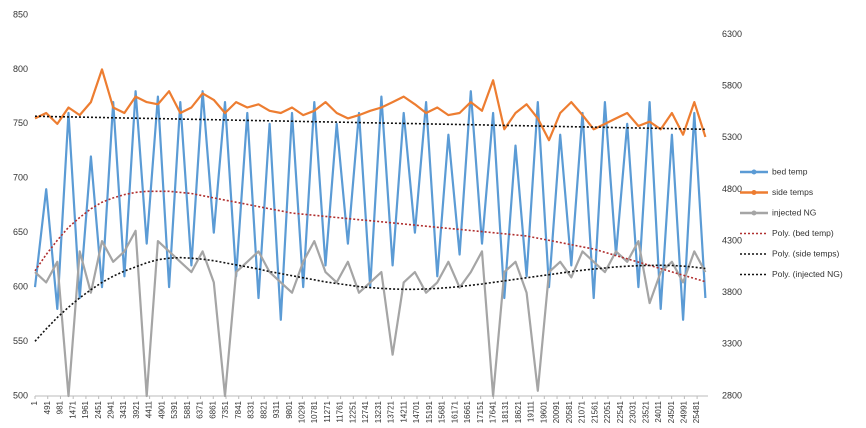 The width and height of the screenshot is (866, 428). I want to click on legend-label: Poly. (injected NG), so click(807, 274).